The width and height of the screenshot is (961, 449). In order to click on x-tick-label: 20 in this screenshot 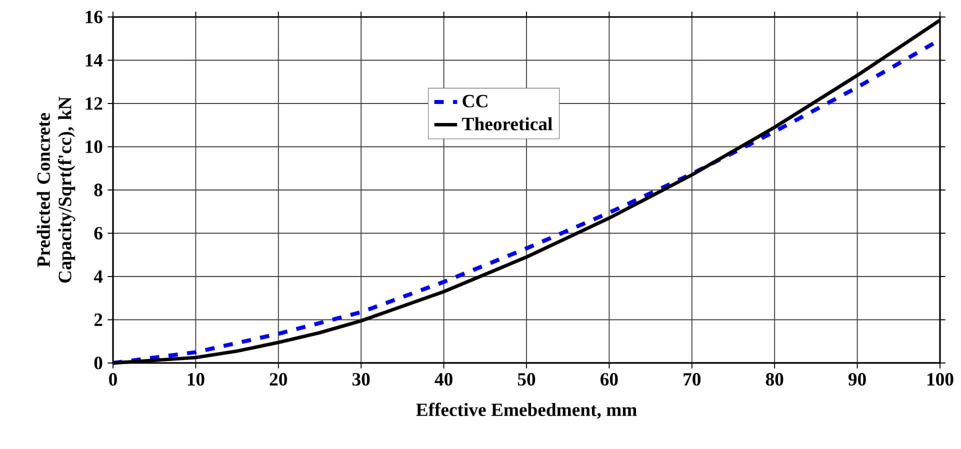, I will do `click(279, 379)`.